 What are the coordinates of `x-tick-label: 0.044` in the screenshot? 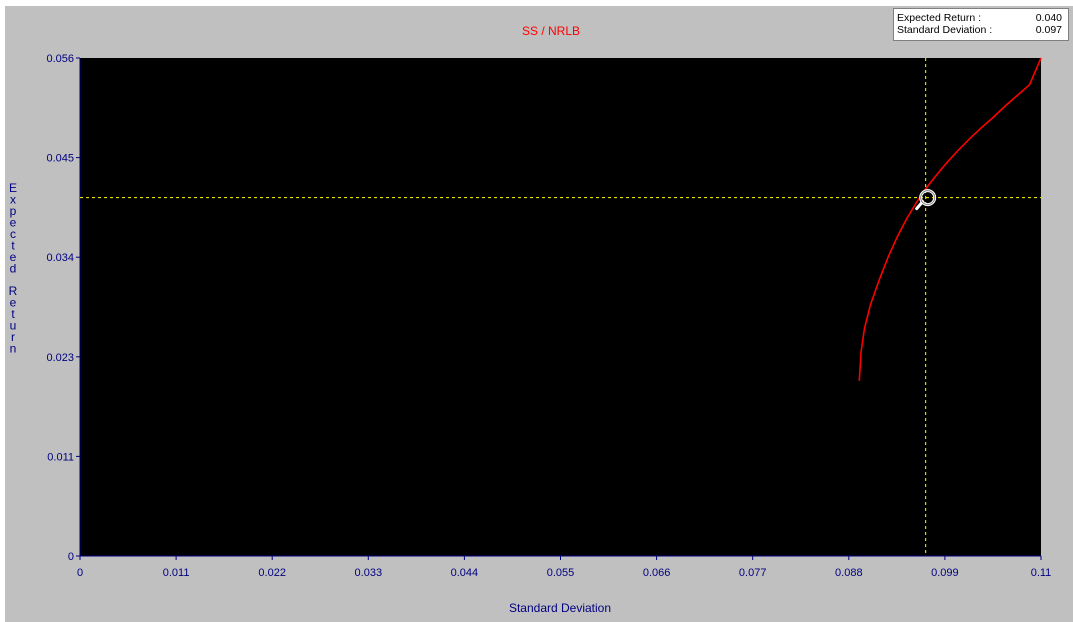 It's located at (465, 573).